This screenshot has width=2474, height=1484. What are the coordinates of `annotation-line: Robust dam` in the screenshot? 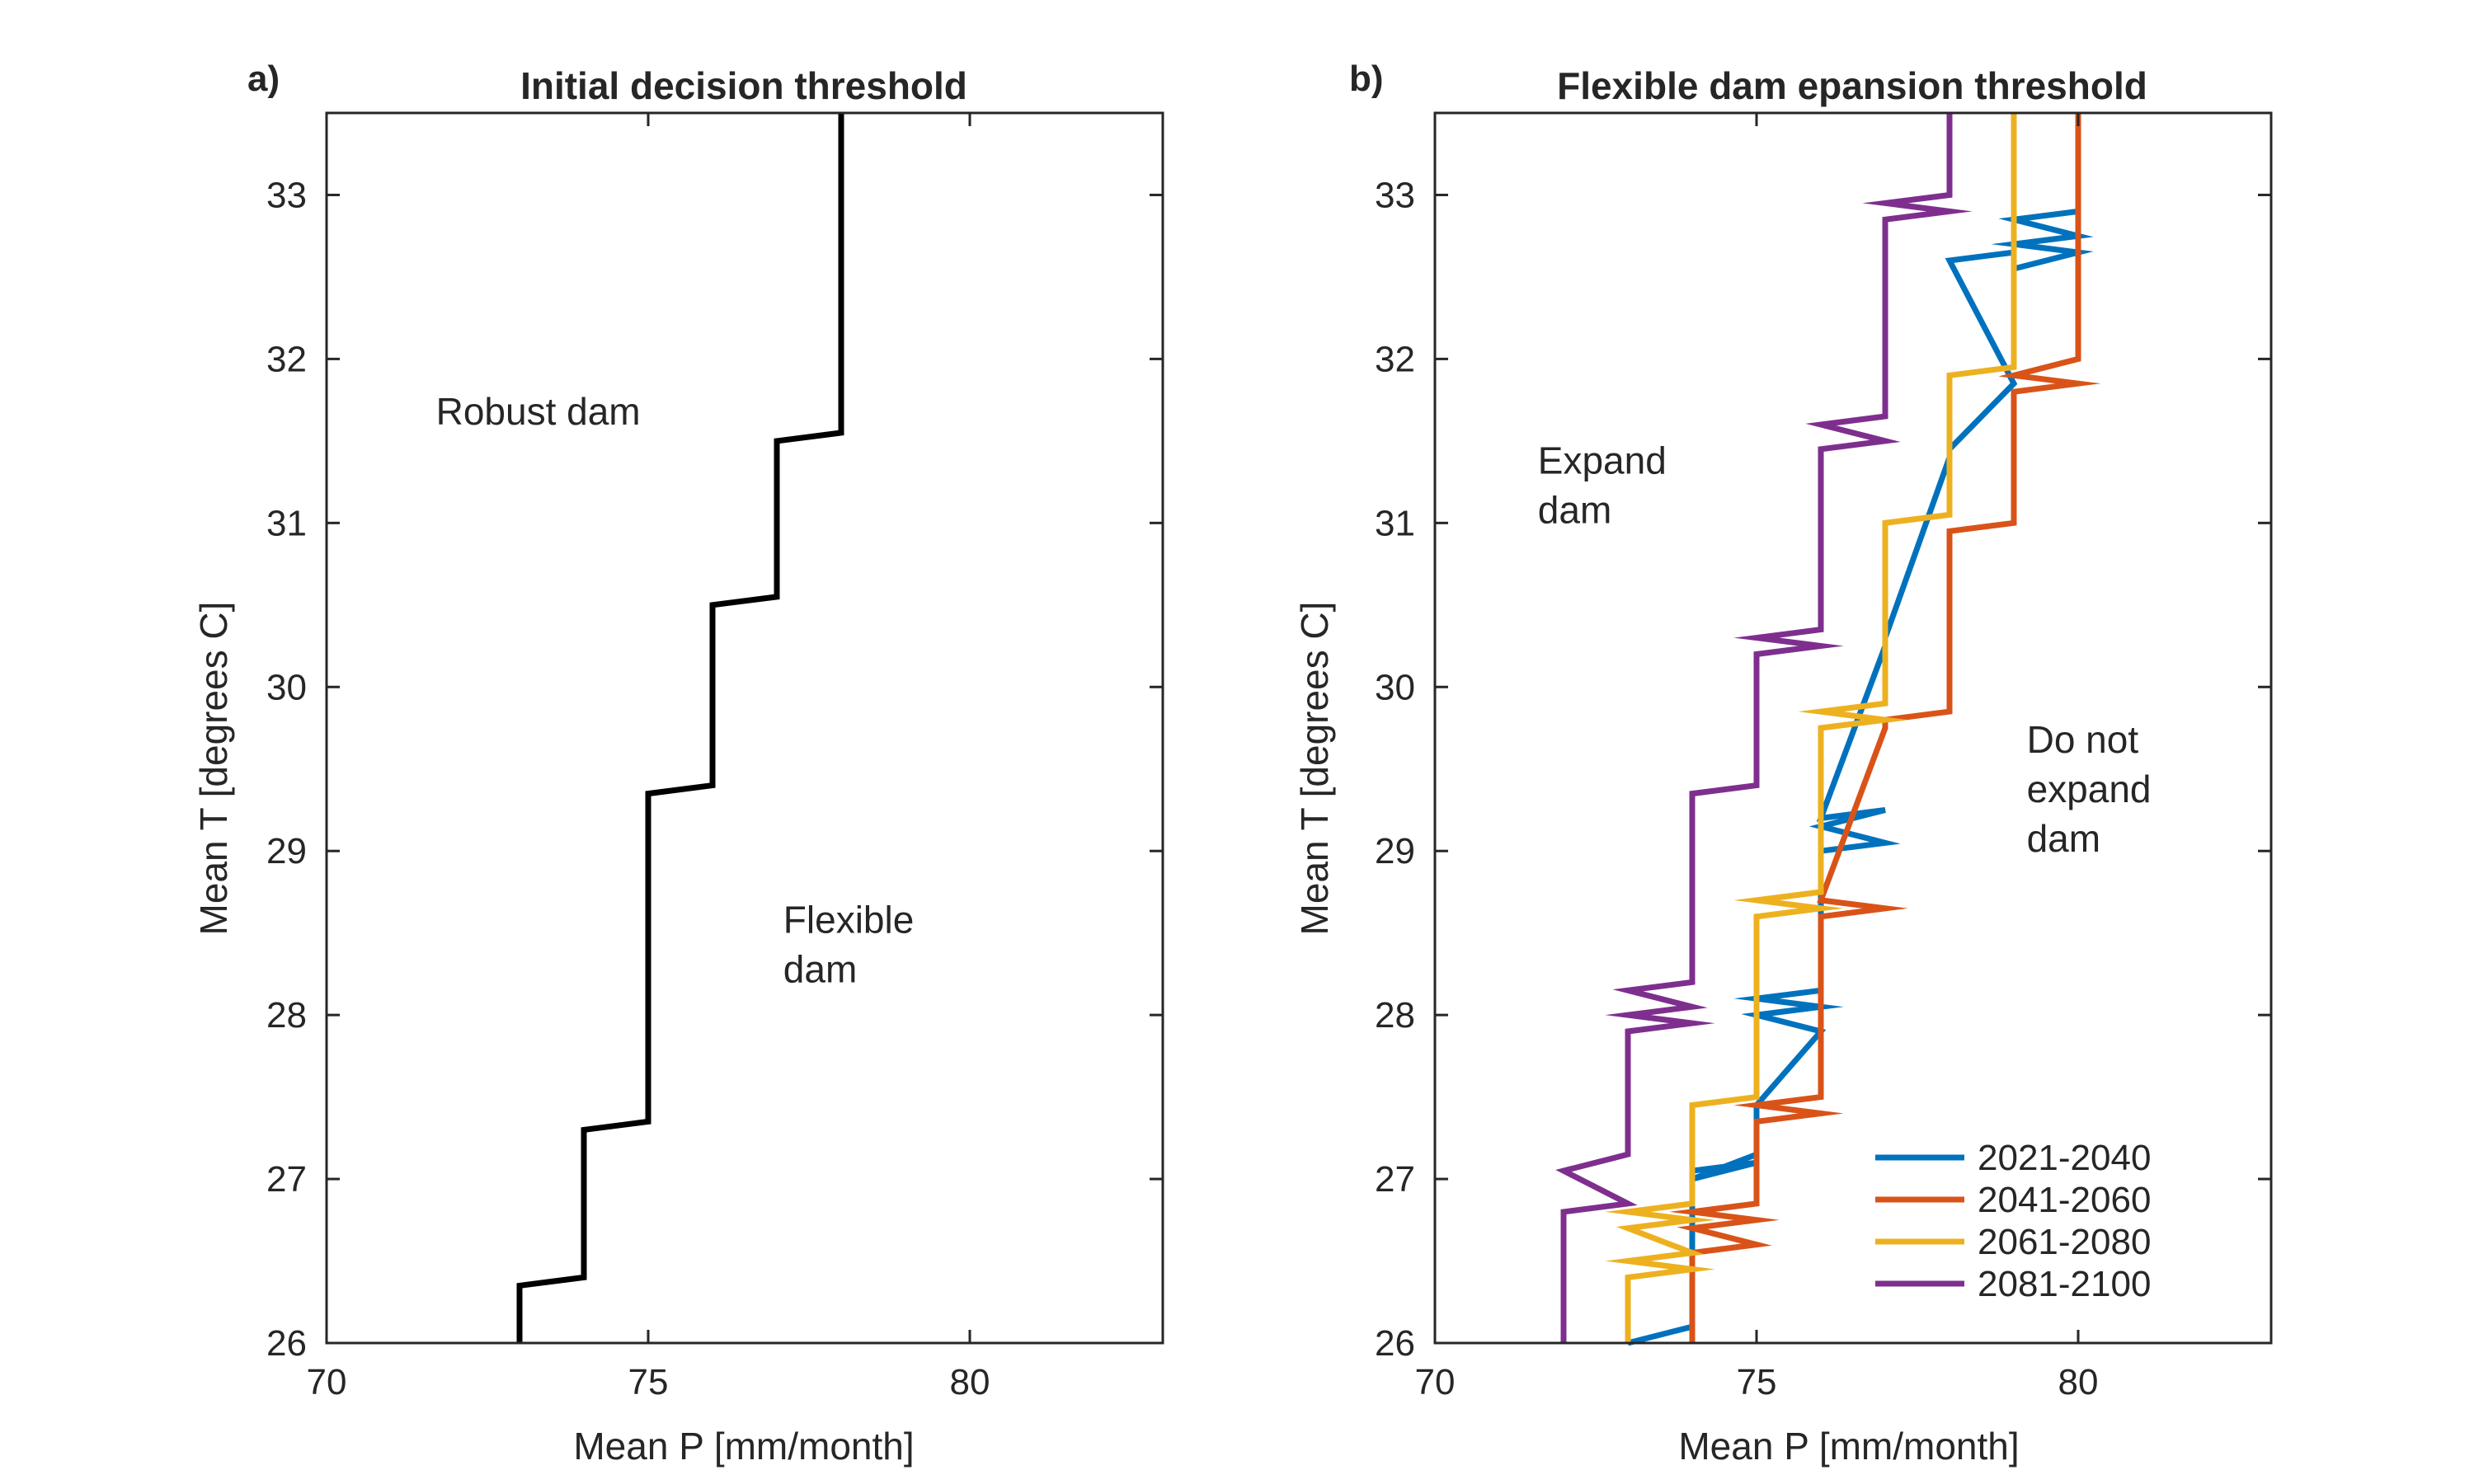 It's located at (538, 411).